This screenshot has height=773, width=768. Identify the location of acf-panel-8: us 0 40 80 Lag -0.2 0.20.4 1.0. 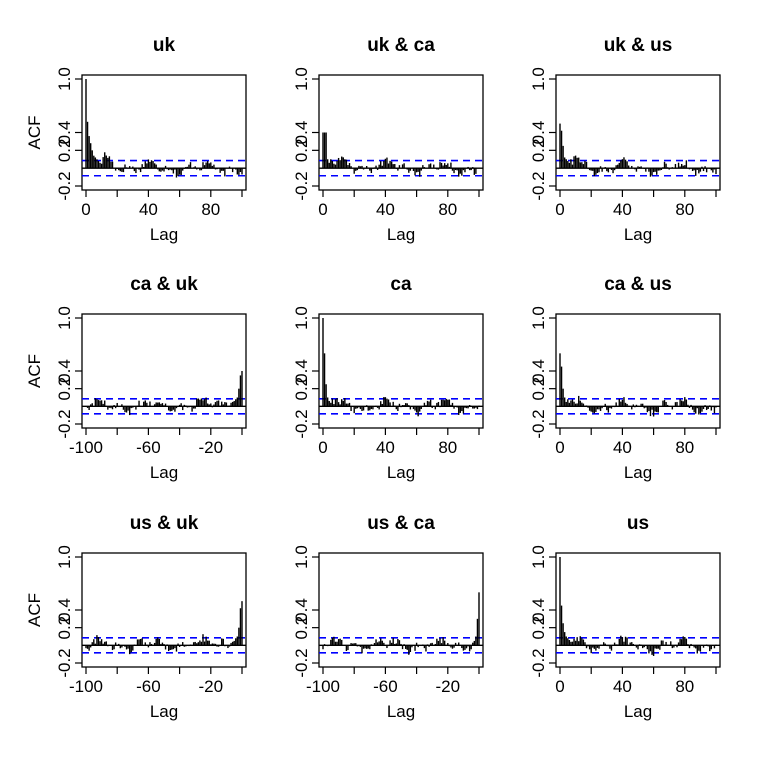
(625, 617).